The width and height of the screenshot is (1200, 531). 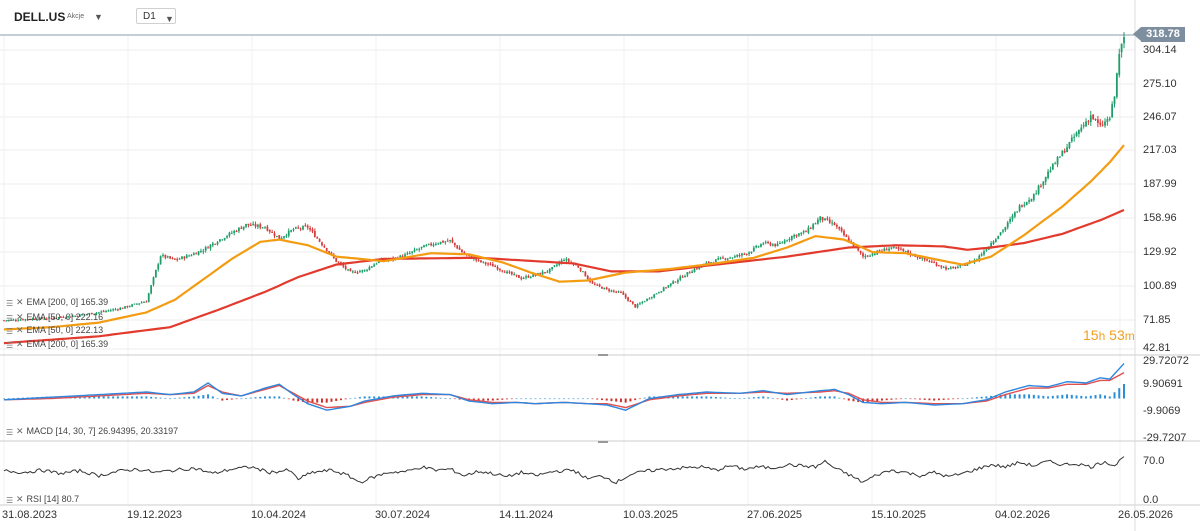 I want to click on timeframe-select: D1 ▼, so click(x=156, y=16).